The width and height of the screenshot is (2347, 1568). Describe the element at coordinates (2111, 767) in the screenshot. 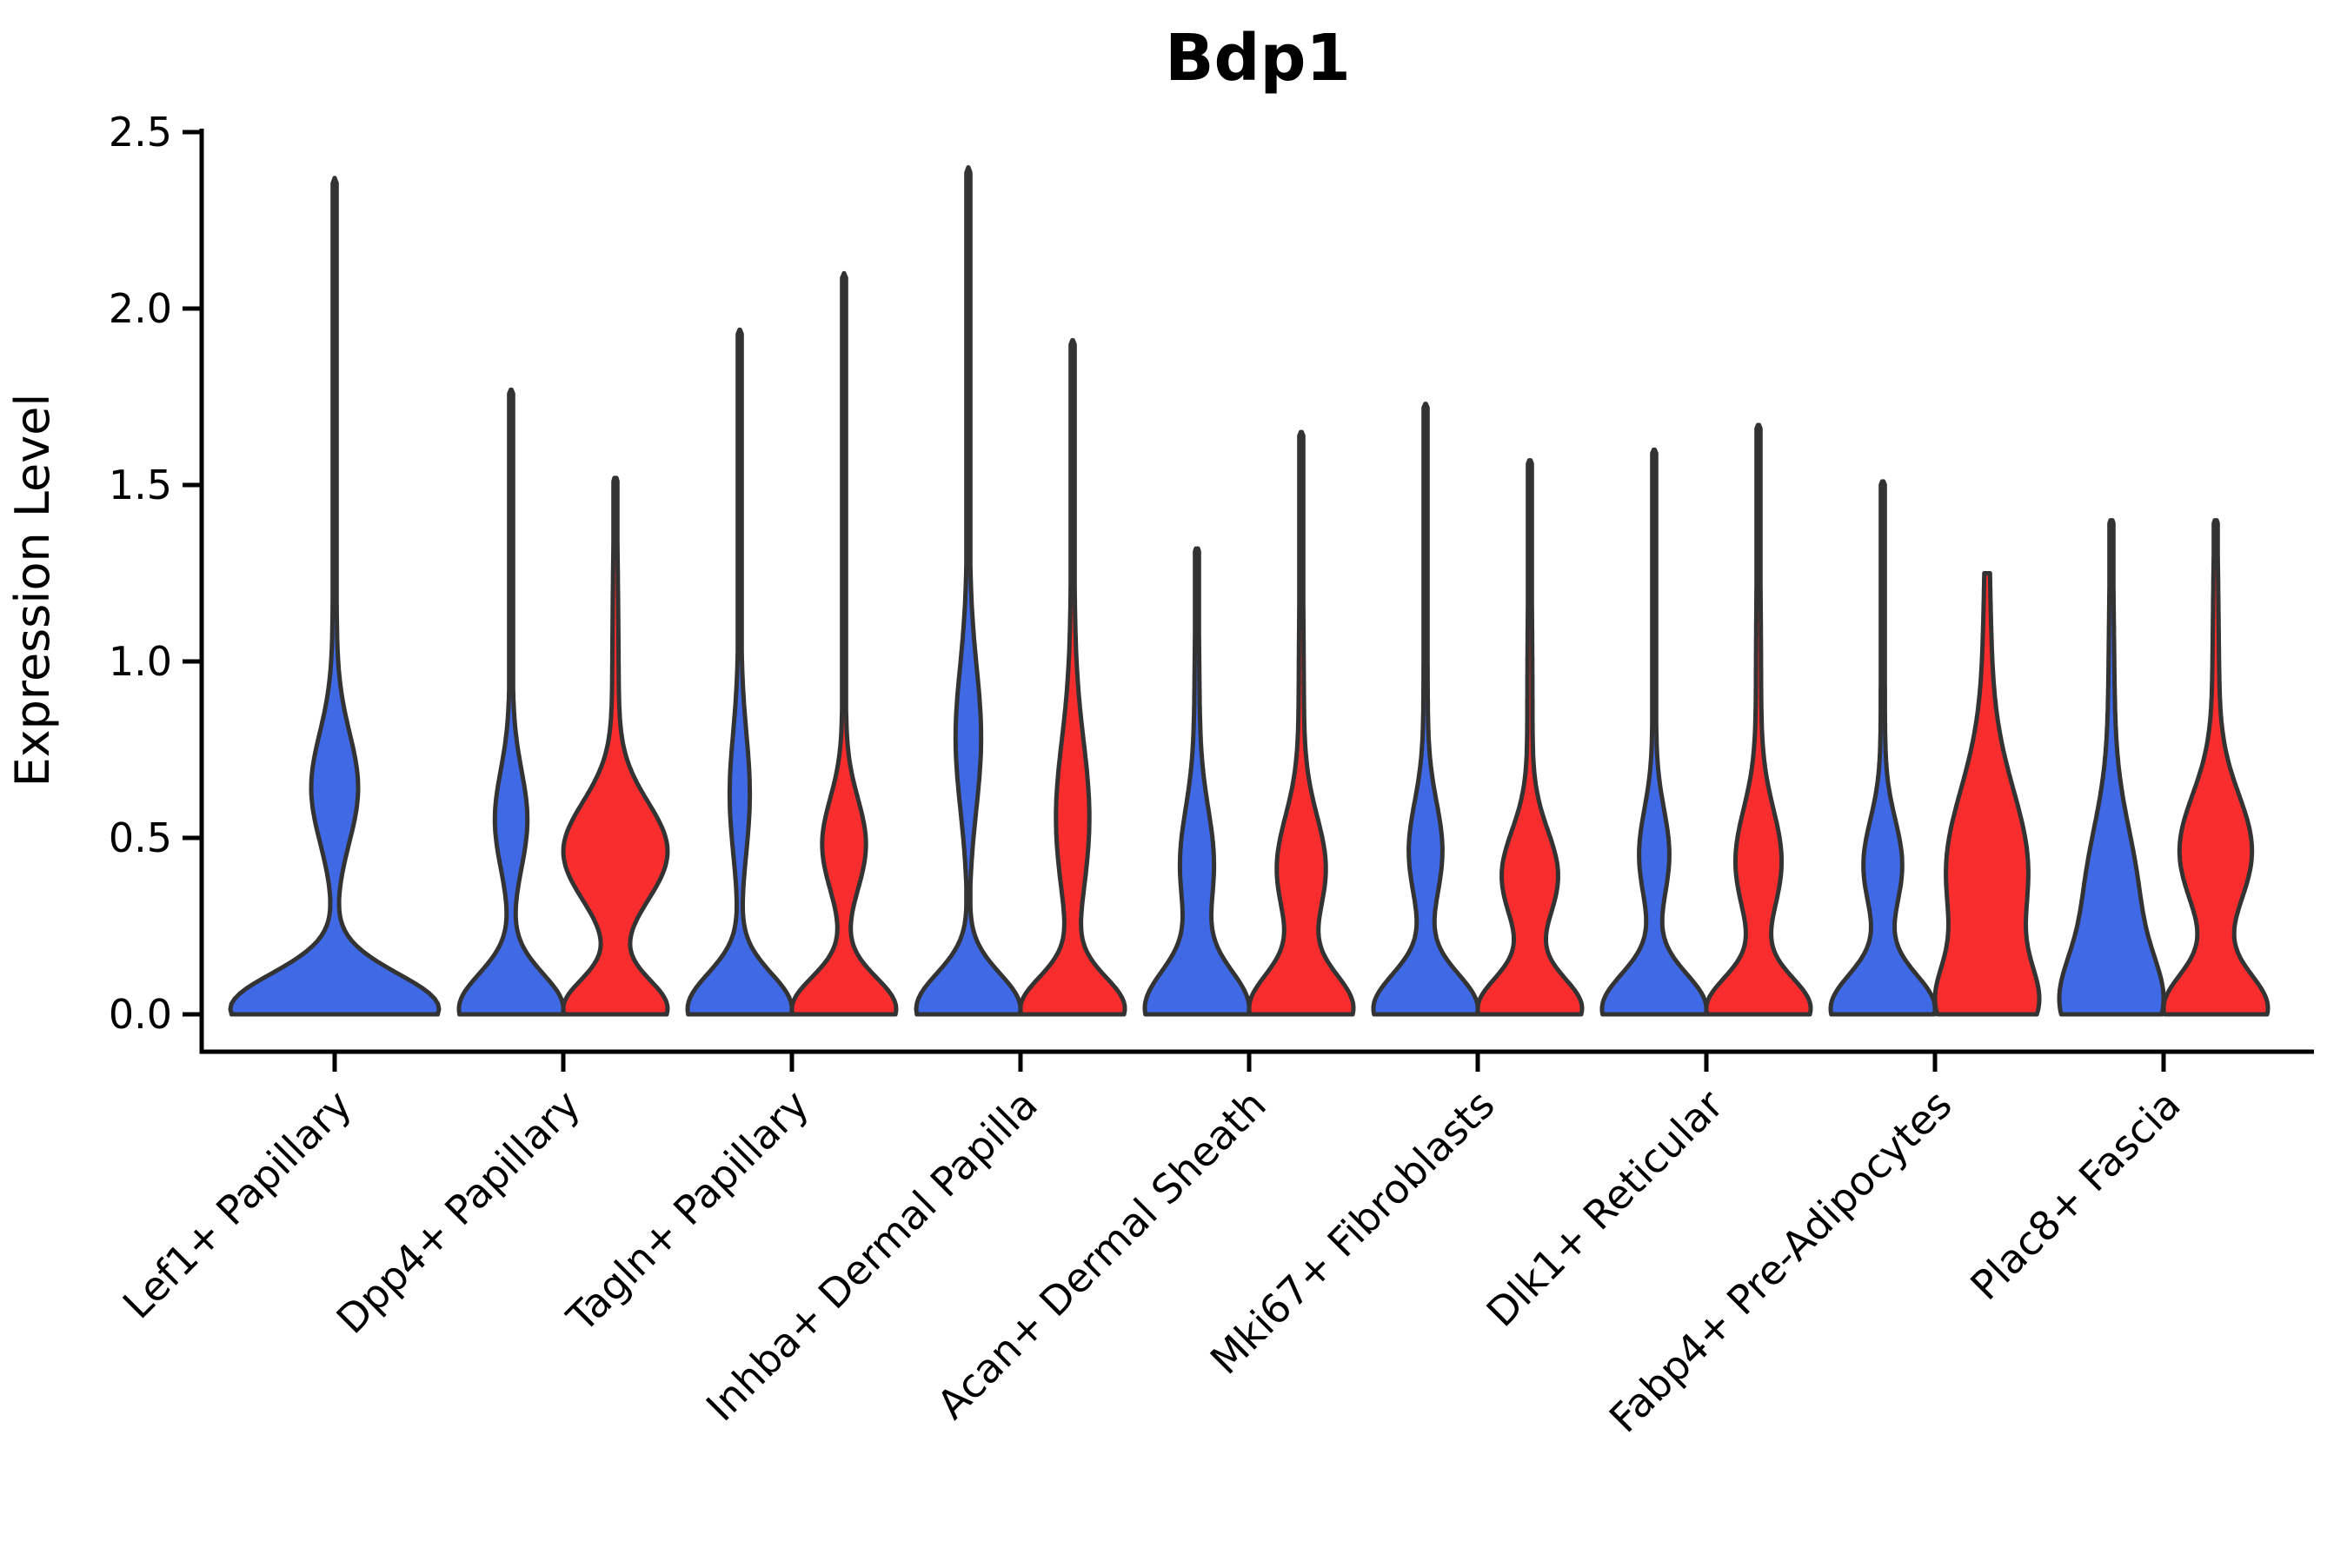

I see `violin-blue-plac8-fascia` at that location.